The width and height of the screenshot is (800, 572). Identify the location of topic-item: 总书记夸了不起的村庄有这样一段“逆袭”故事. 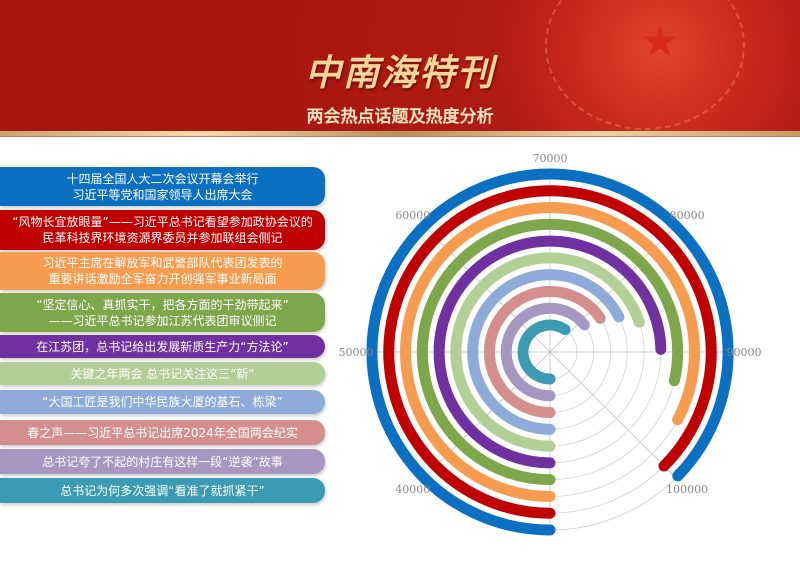
(162, 461).